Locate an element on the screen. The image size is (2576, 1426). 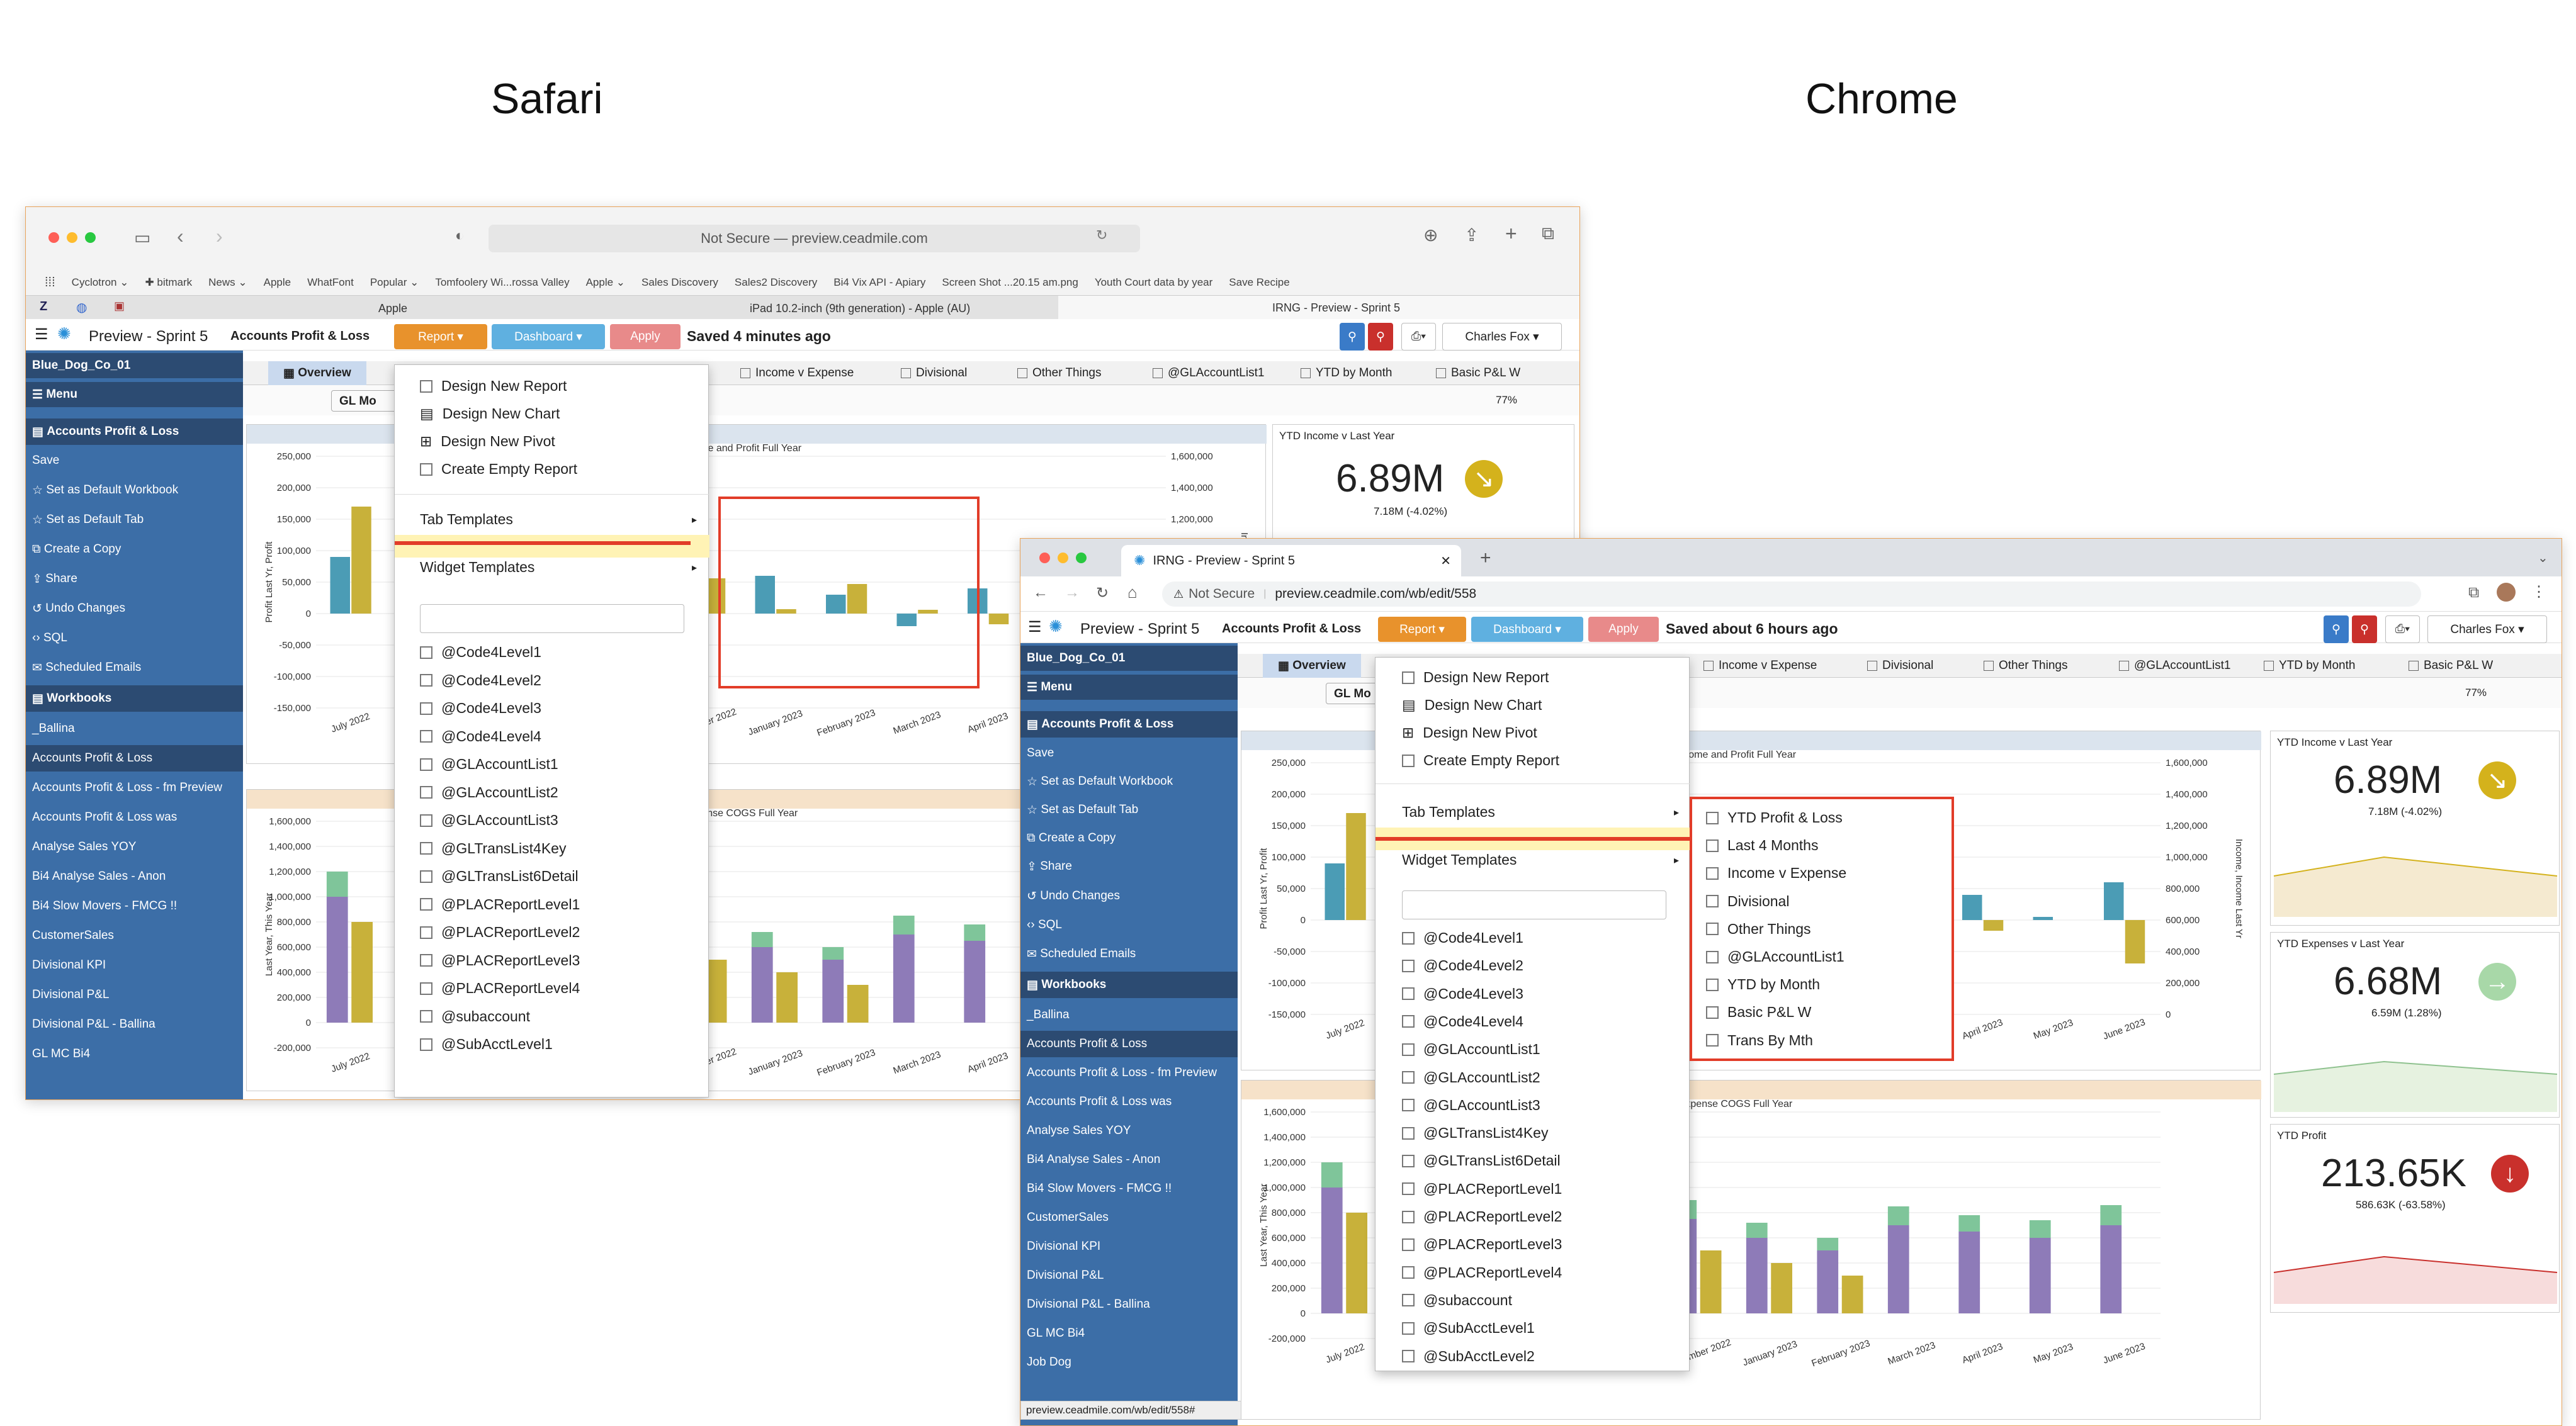
home-icon: ⌂ is located at coordinates (1132, 592).